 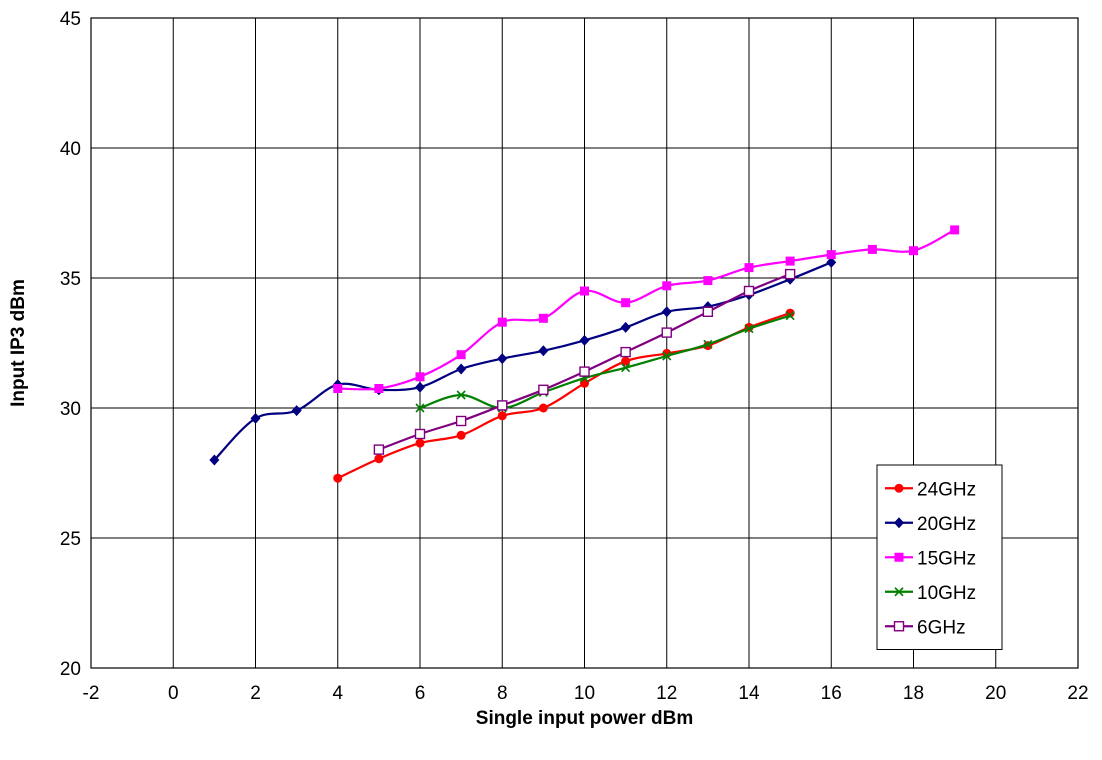 I want to click on legend-item-24ghz: 24GHz, so click(x=930, y=489).